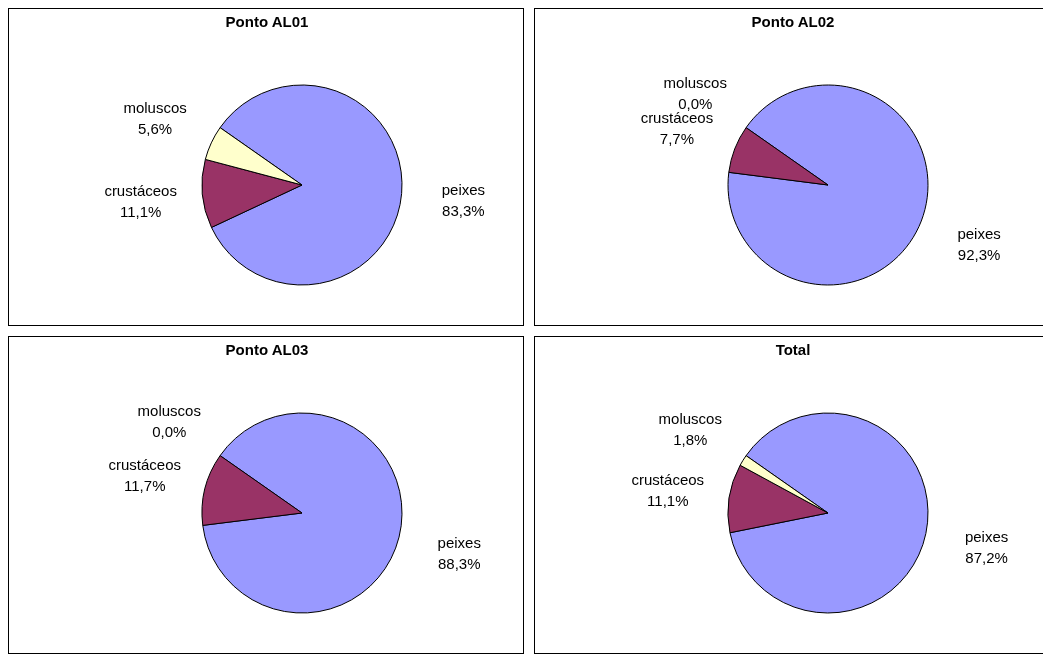 This screenshot has width=1043, height=669. What do you see at coordinates (676, 138) in the screenshot?
I see `data-label: 7,7%` at bounding box center [676, 138].